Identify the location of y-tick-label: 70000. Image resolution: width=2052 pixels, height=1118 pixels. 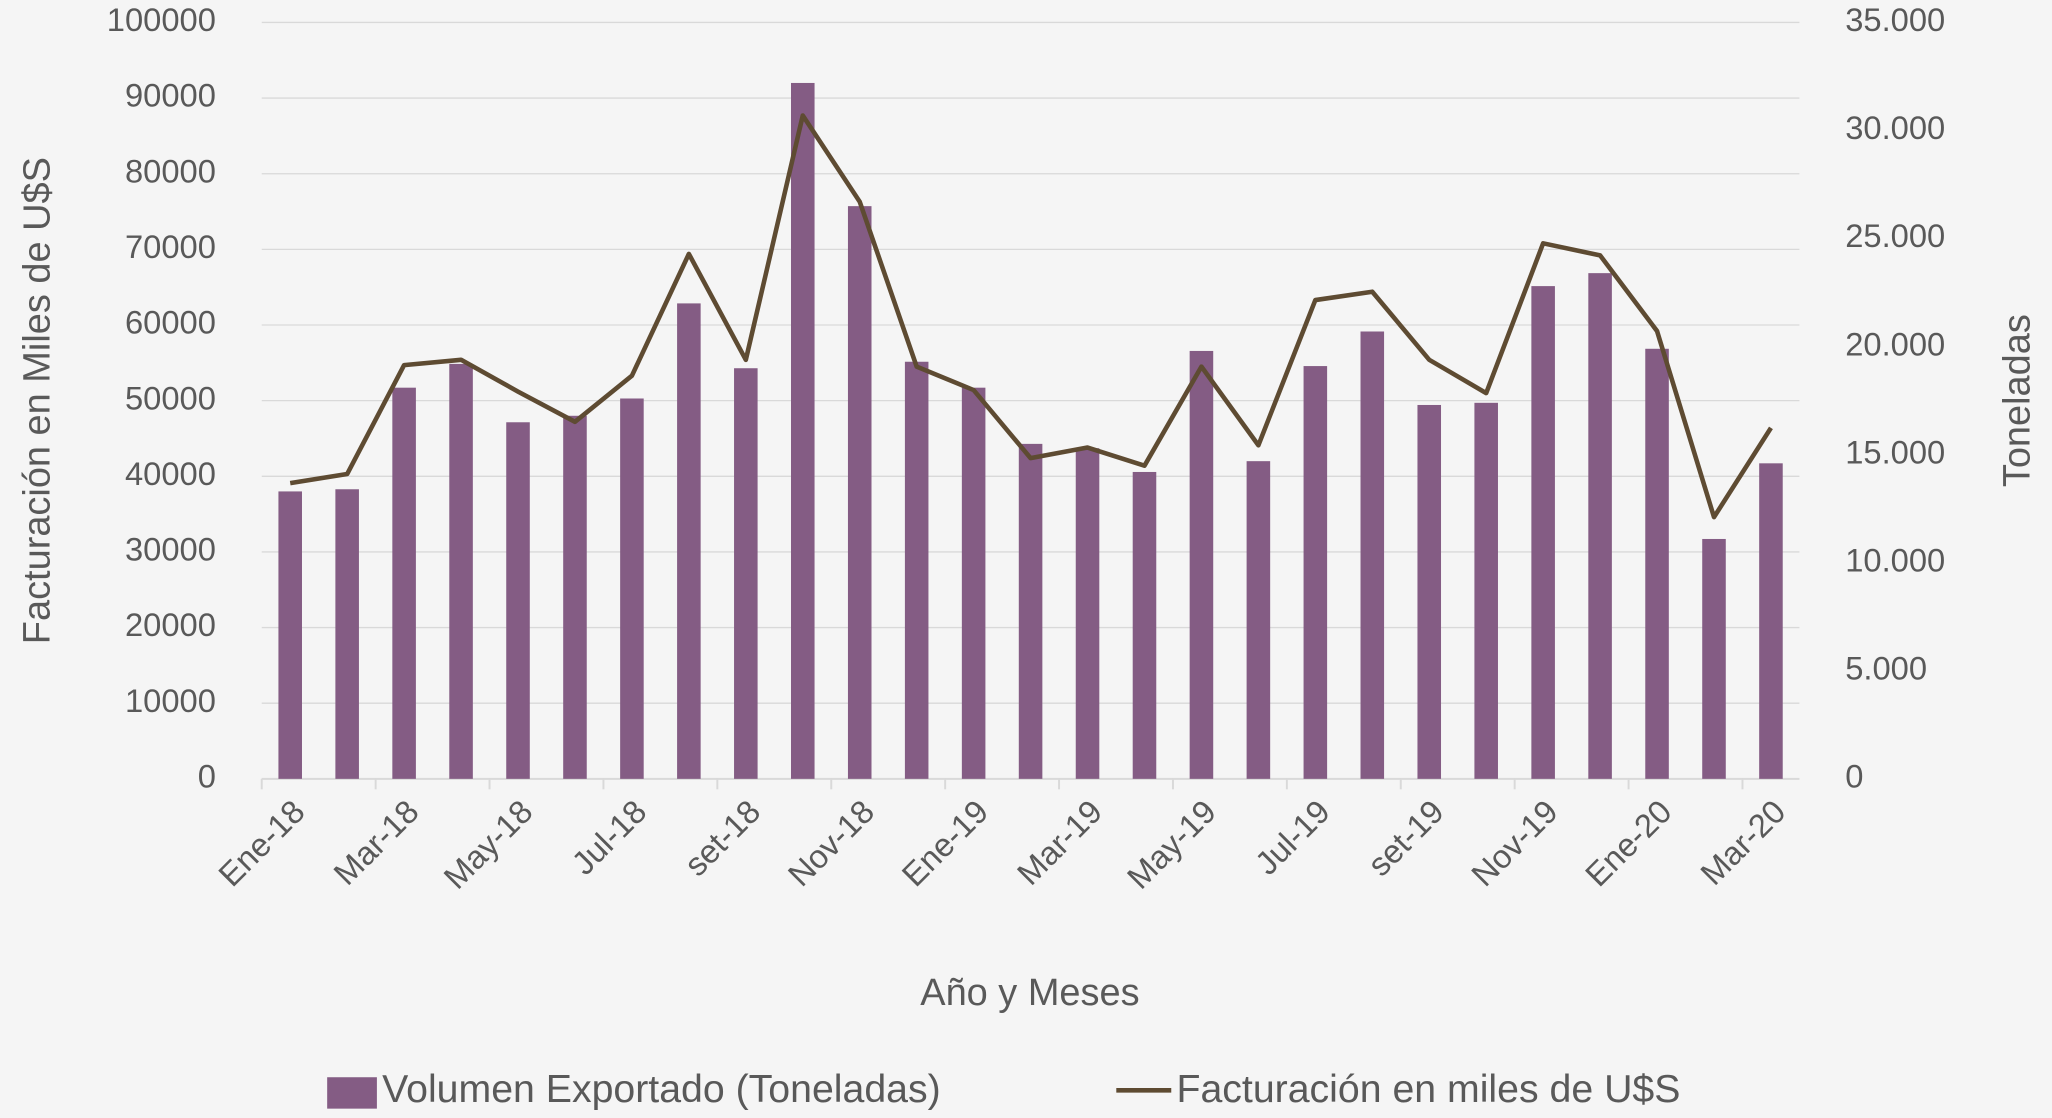
(170, 246).